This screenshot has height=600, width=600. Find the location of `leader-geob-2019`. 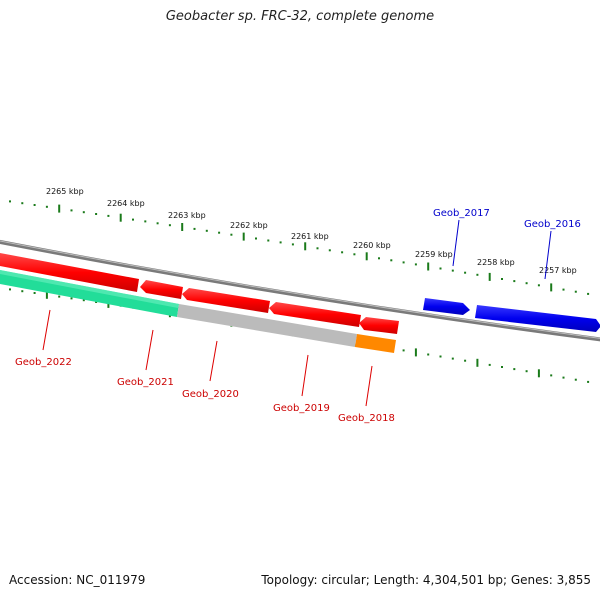

leader-geob-2019 is located at coordinates (305, 375).